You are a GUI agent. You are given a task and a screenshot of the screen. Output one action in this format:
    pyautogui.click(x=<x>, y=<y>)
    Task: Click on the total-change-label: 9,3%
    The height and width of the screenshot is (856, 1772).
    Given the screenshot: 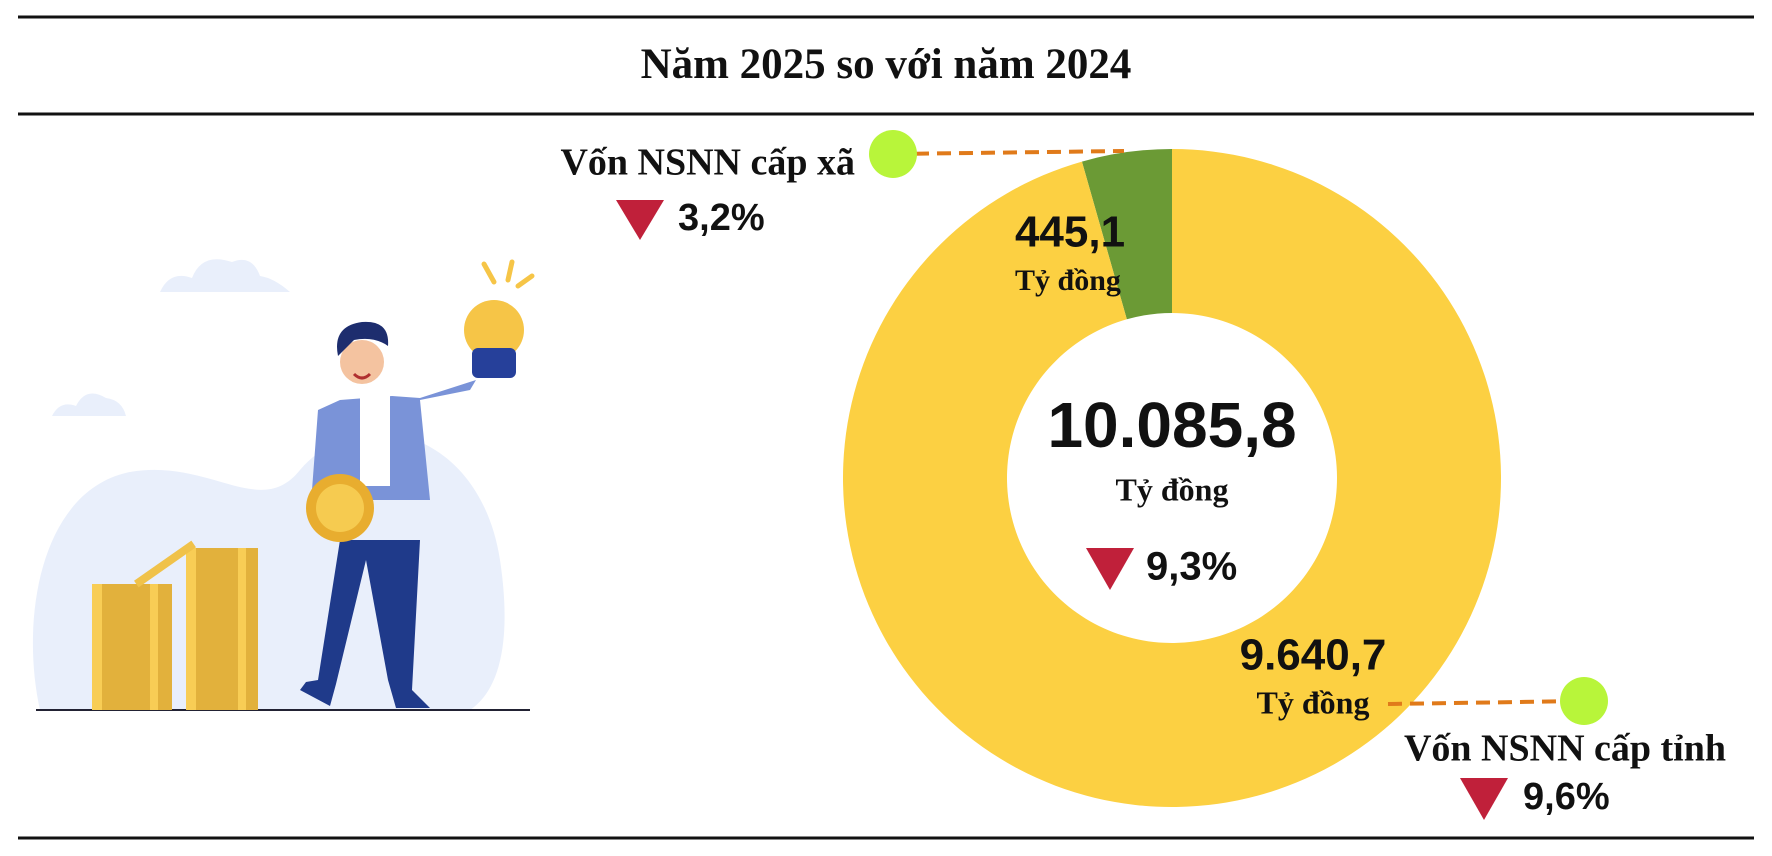 What is the action you would take?
    pyautogui.click(x=1191, y=567)
    